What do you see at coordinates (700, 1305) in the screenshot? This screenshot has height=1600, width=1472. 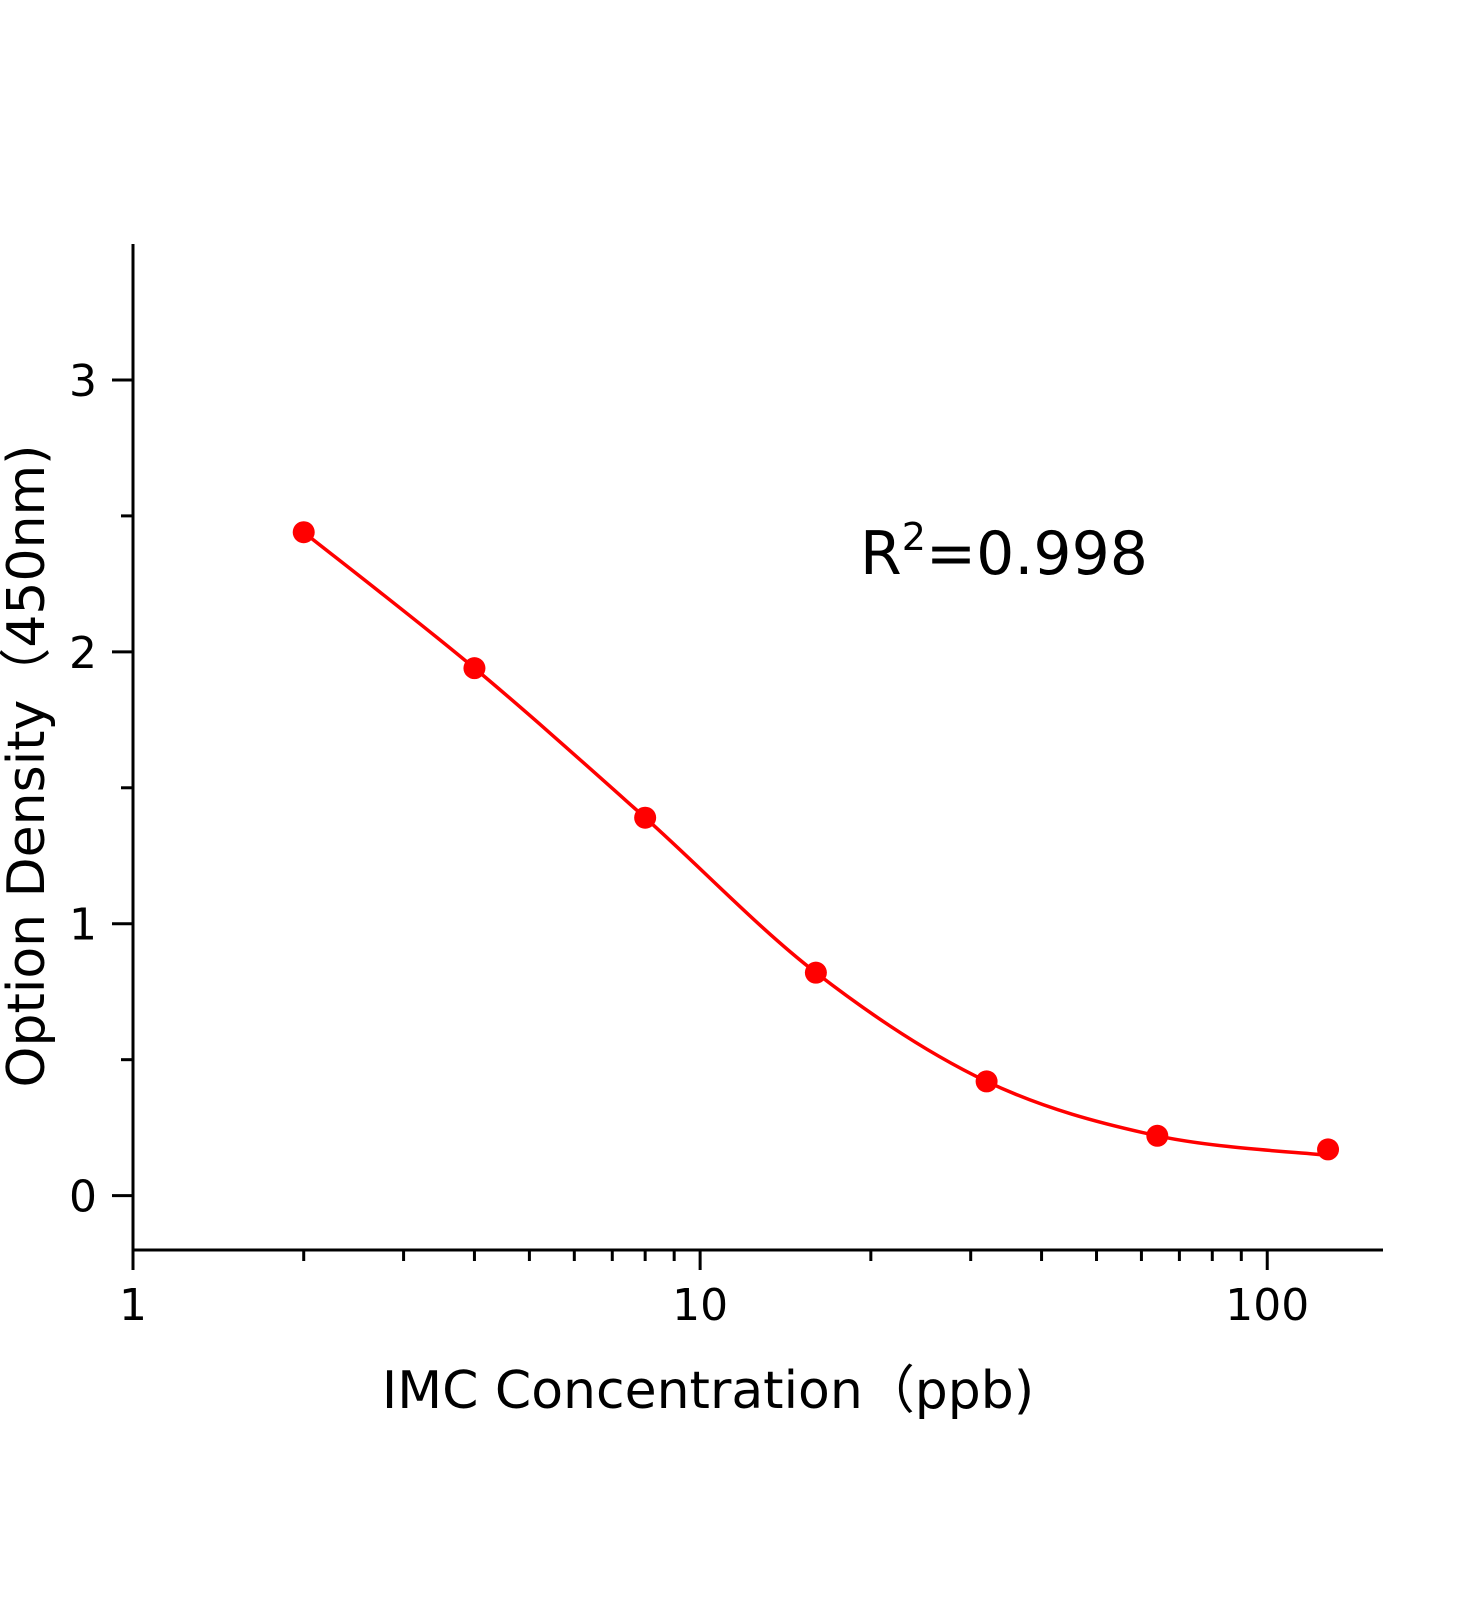 I see `x-tick-label: 10` at bounding box center [700, 1305].